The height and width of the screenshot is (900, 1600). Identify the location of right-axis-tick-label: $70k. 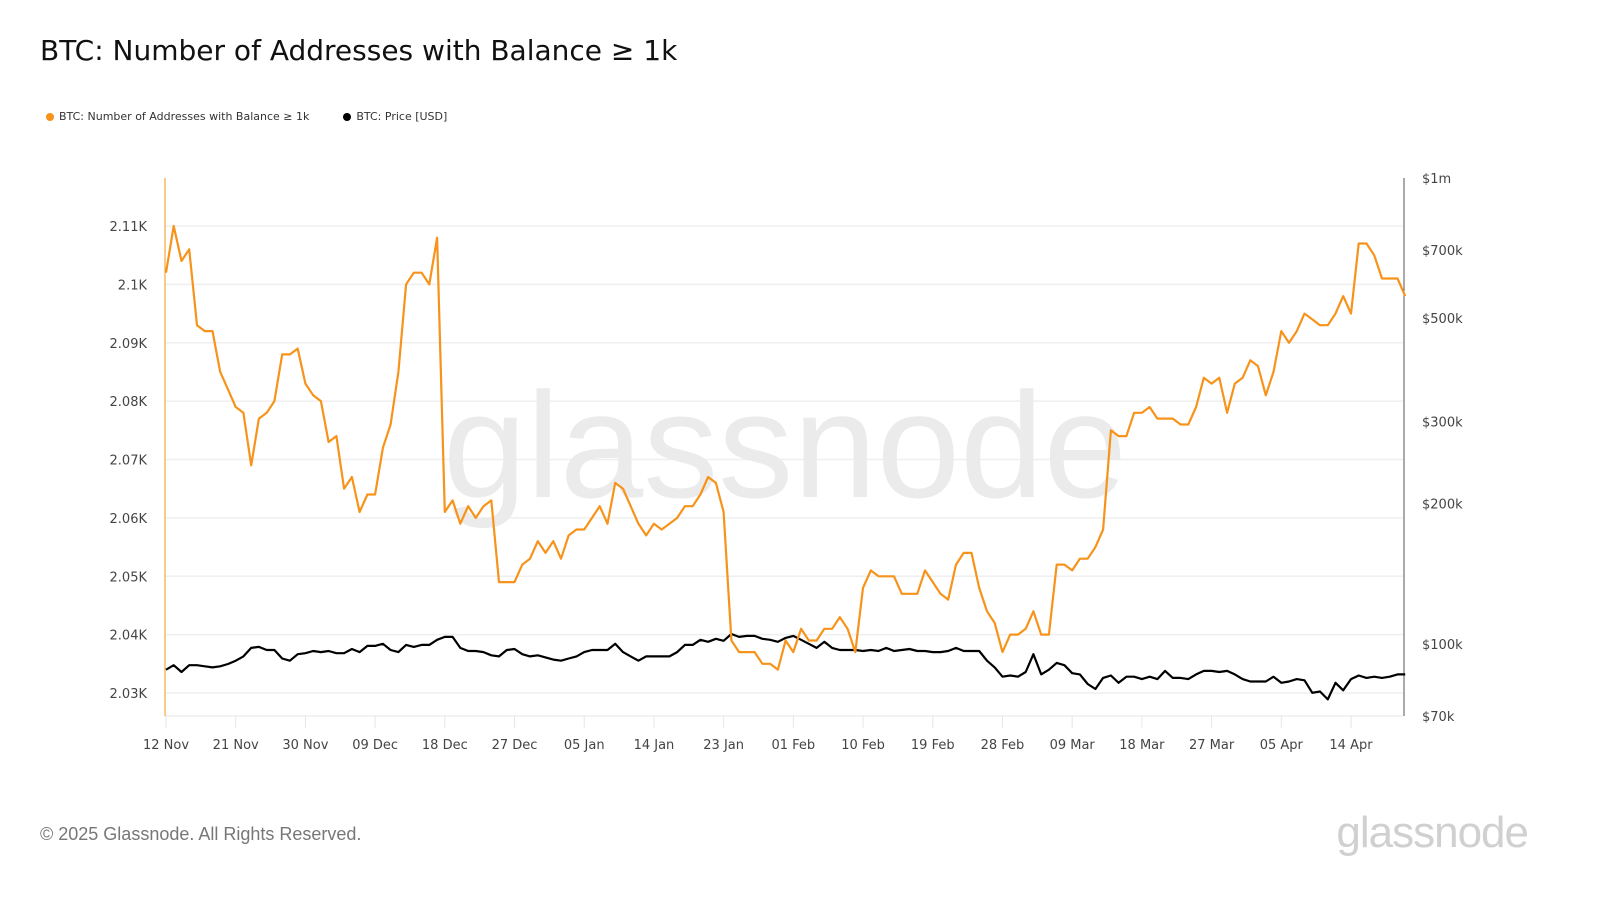
(1438, 717).